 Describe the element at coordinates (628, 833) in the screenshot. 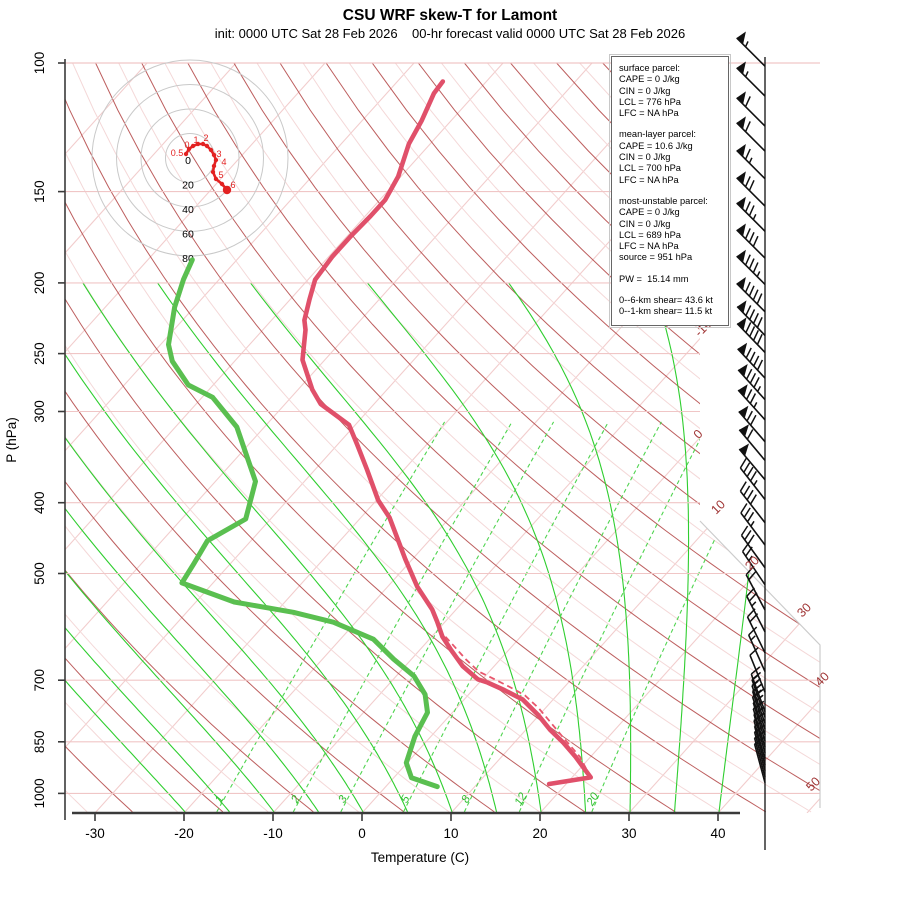

I see `temp-tick-label: 30` at that location.